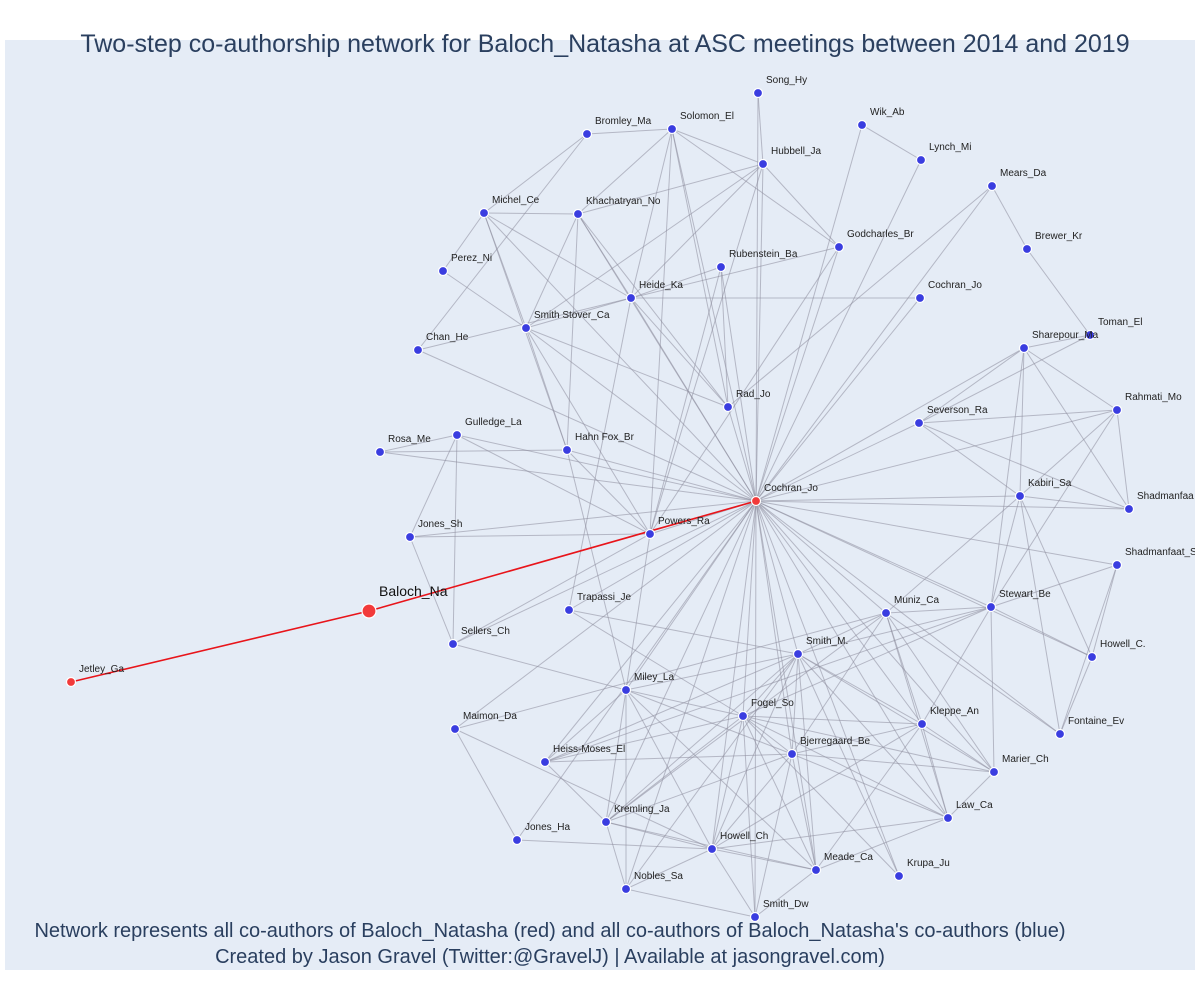 This screenshot has width=1200, height=1000. What do you see at coordinates (669, 869) in the screenshot?
I see `edge-howell-ch-nobles-sa` at bounding box center [669, 869].